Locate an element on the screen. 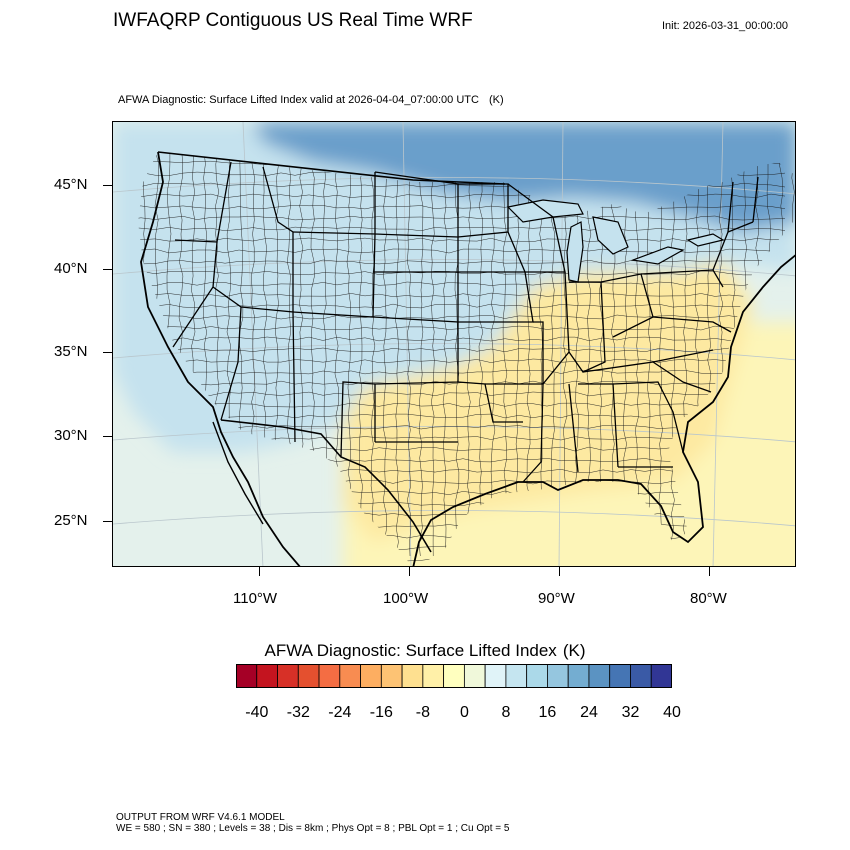 The height and width of the screenshot is (850, 850). lon-label-100w: 100°W is located at coordinates (406, 598).